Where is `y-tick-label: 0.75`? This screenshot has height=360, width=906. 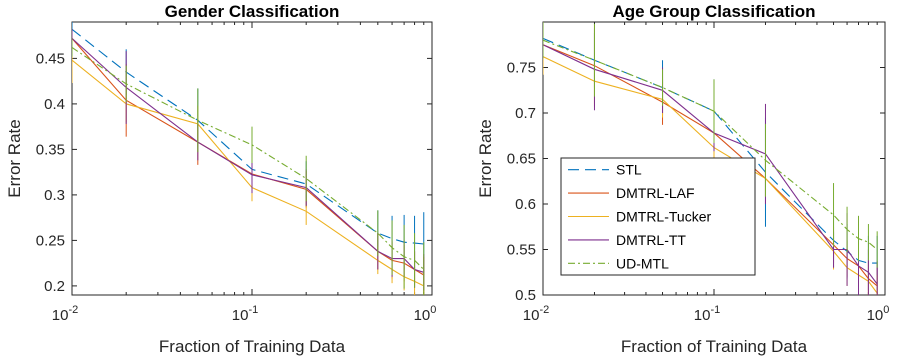 y-tick-label: 0.75 is located at coordinates (521, 68).